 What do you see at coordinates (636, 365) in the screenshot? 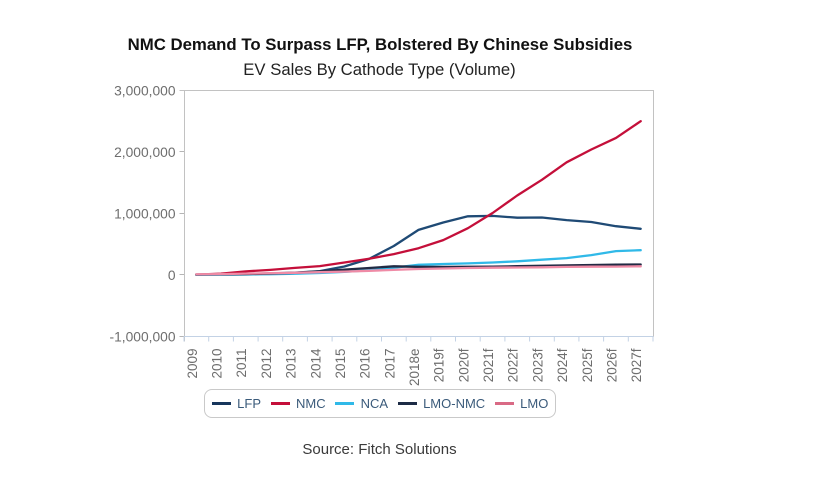
I see `svg-text: 2027f` at bounding box center [636, 365].